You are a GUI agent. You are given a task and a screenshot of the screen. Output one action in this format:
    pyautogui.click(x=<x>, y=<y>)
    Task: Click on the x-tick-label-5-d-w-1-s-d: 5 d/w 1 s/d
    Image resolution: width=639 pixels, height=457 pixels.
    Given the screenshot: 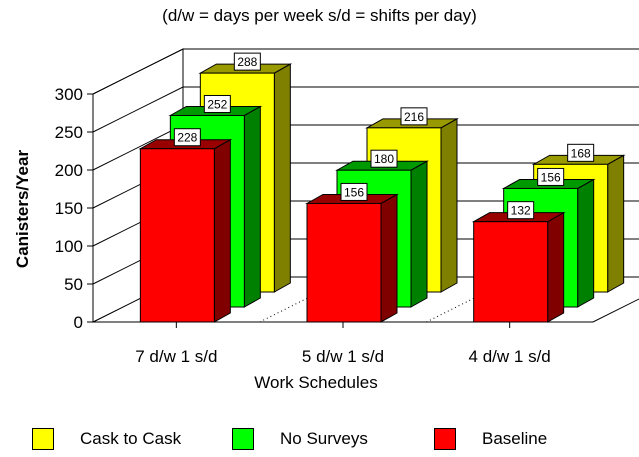 What is the action you would take?
    pyautogui.click(x=343, y=356)
    